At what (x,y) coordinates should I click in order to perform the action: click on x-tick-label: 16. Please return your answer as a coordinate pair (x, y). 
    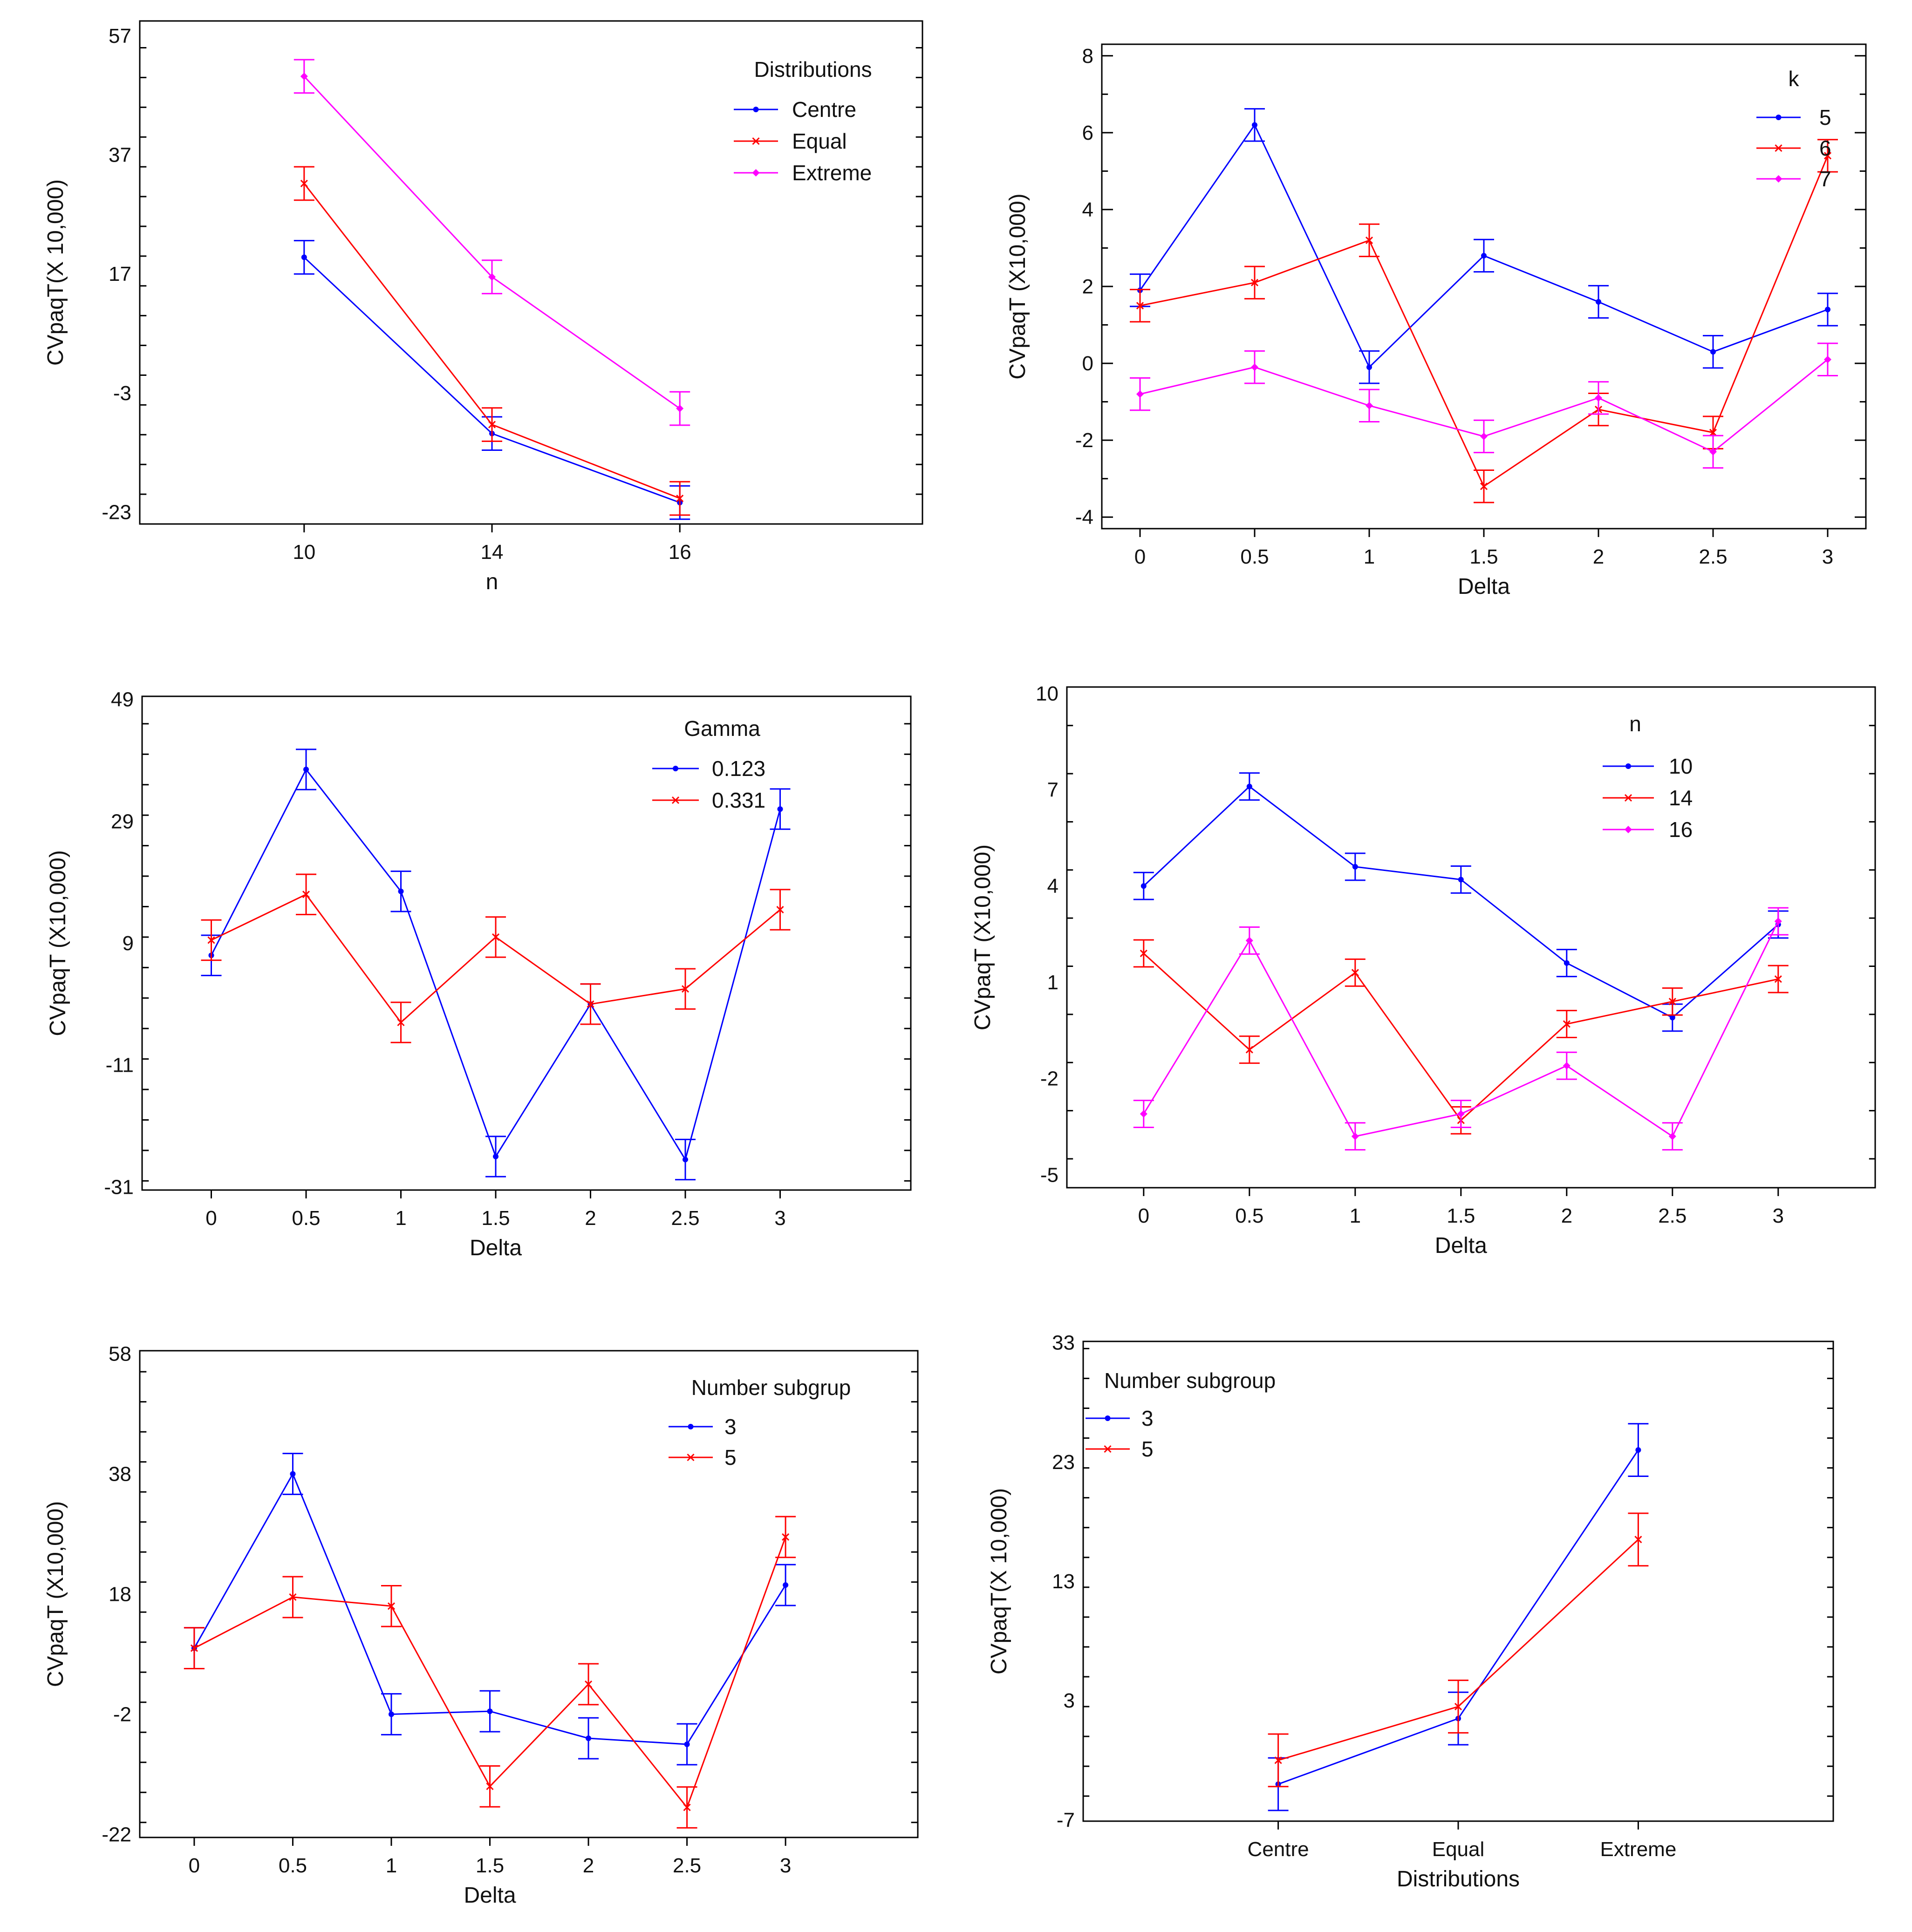
    Looking at the image, I should click on (680, 552).